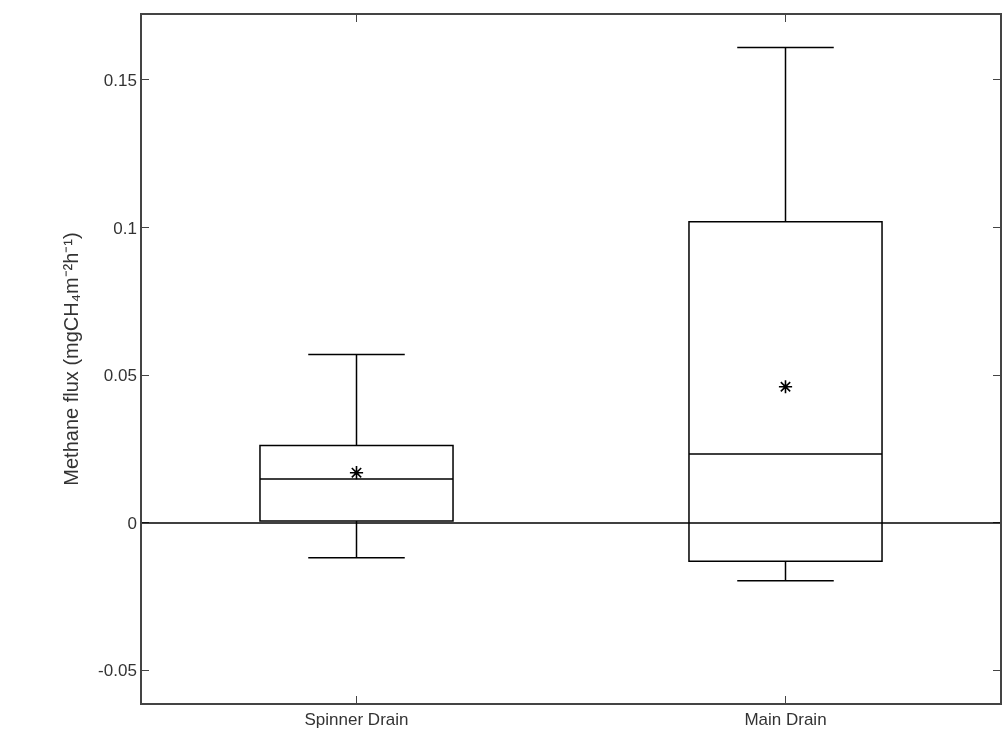  Describe the element at coordinates (117, 671) in the screenshot. I see `y-tick-label: -0.05` at that location.